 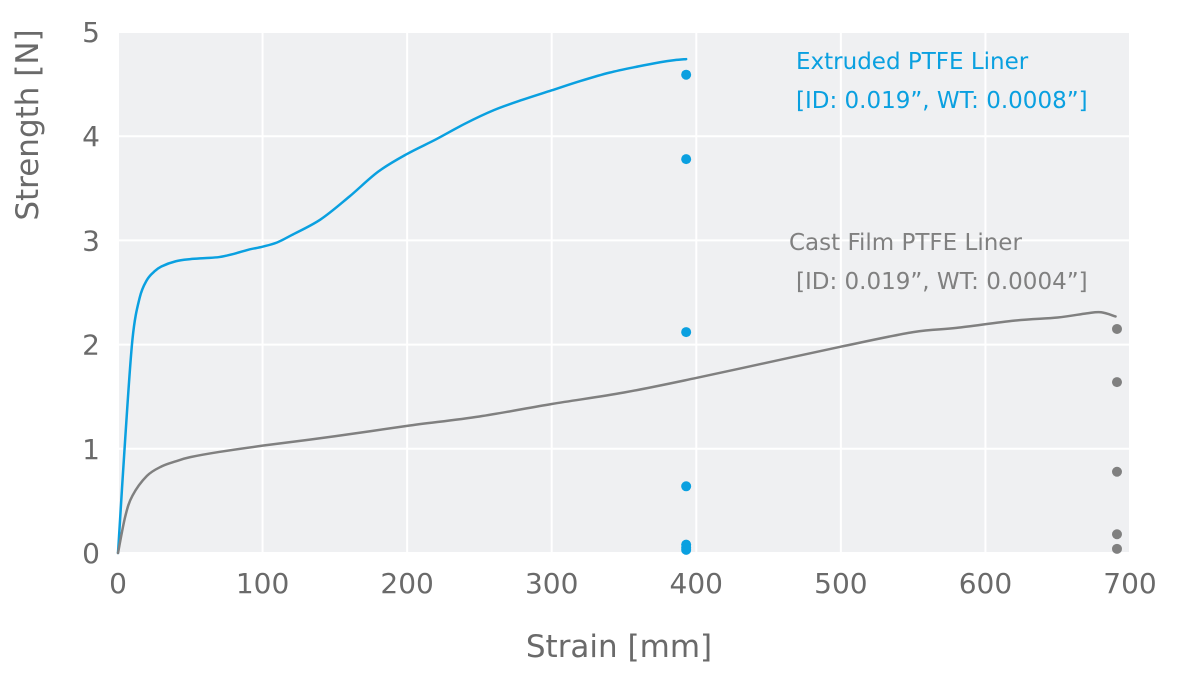 I want to click on x-tick-label: 0, so click(x=118, y=583).